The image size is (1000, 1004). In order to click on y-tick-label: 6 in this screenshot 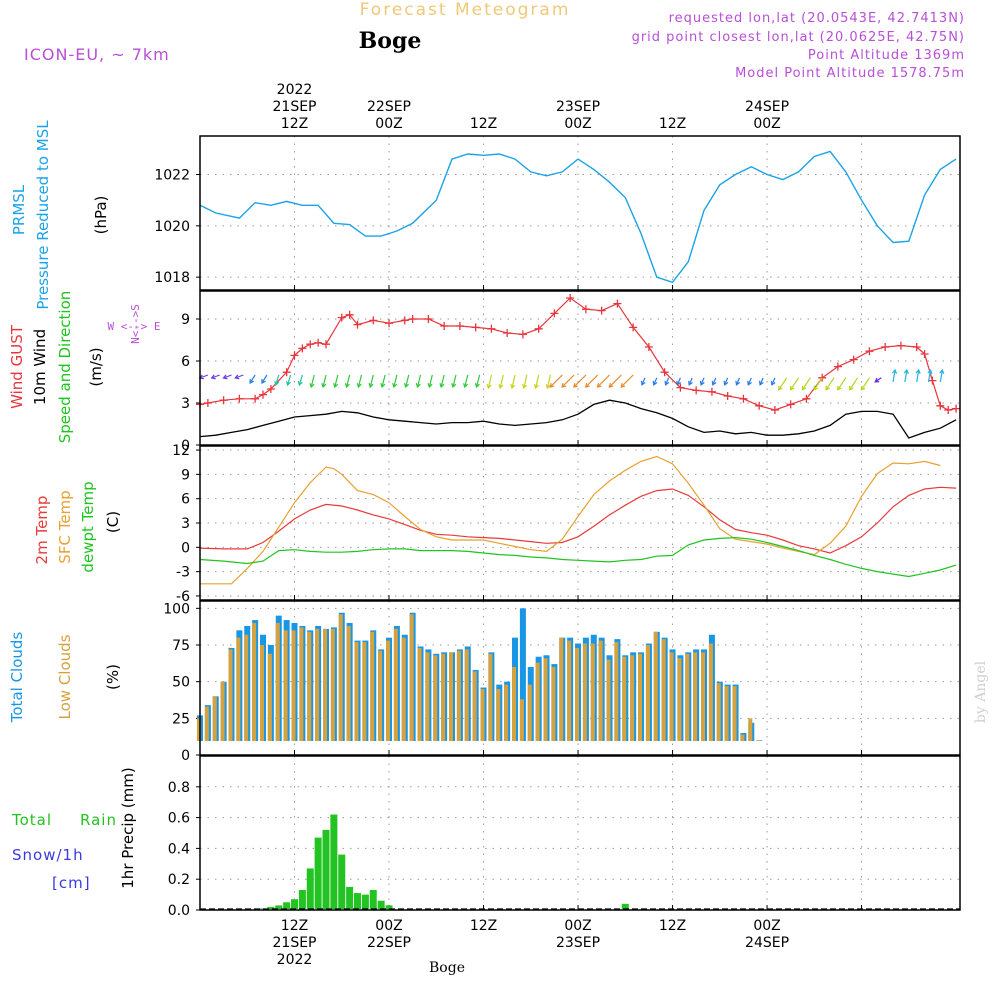, I will do `click(185, 500)`.